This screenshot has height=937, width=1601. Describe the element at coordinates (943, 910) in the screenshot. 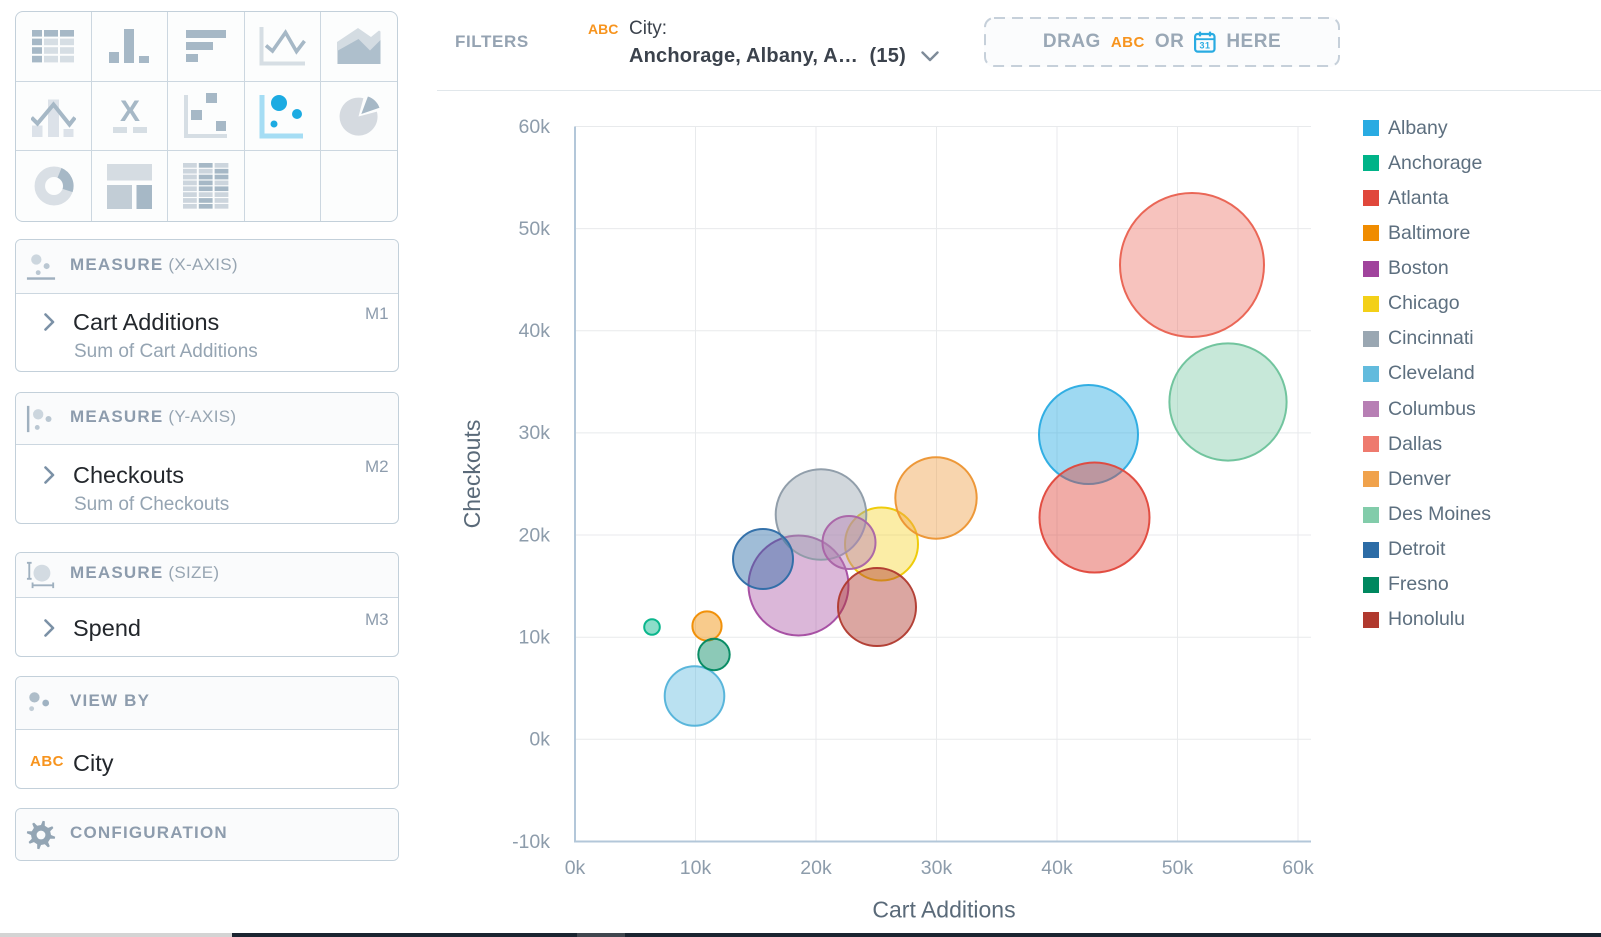

I see `svg-text: Cart Additions` at that location.